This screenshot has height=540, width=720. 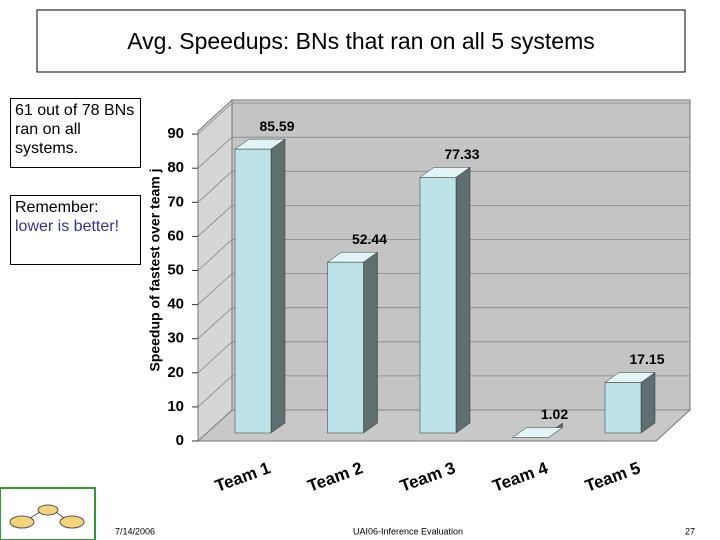 What do you see at coordinates (646, 359) in the screenshot?
I see `value-label: 17.15` at bounding box center [646, 359].